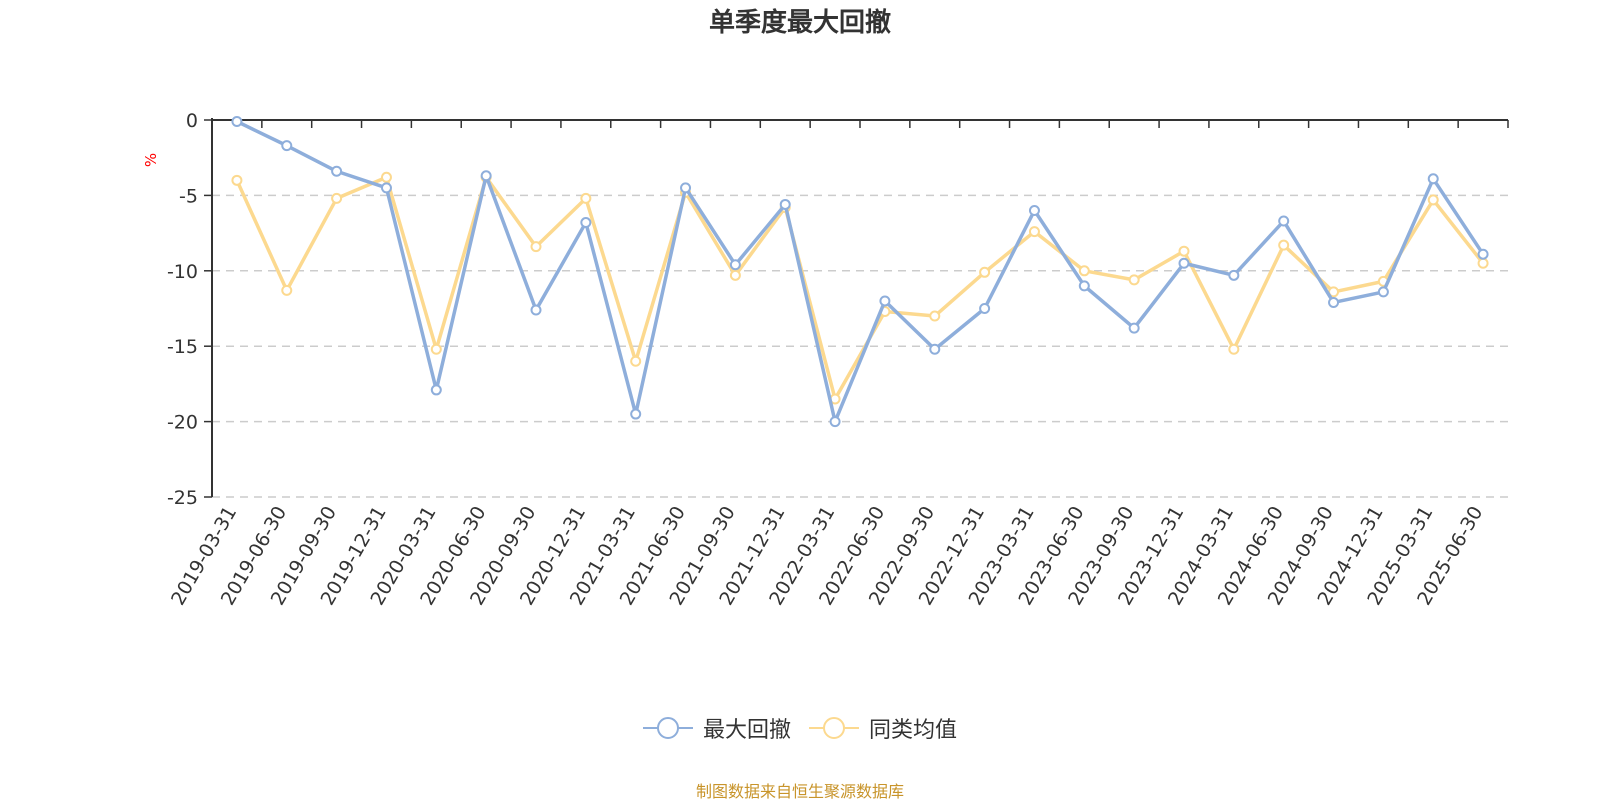  What do you see at coordinates (192, 121) in the screenshot?
I see `y-tick-label: 0` at bounding box center [192, 121].